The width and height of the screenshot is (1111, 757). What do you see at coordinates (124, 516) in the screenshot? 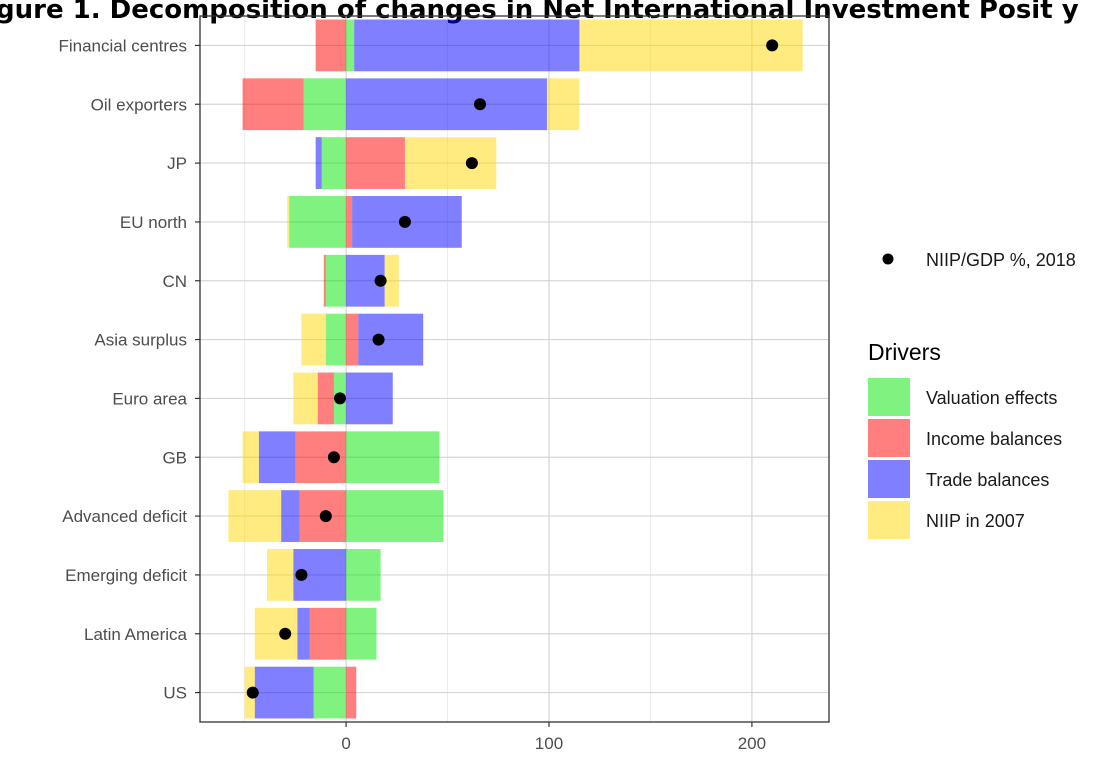
I see `y-tick-label: Advanced deficit` at bounding box center [124, 516].